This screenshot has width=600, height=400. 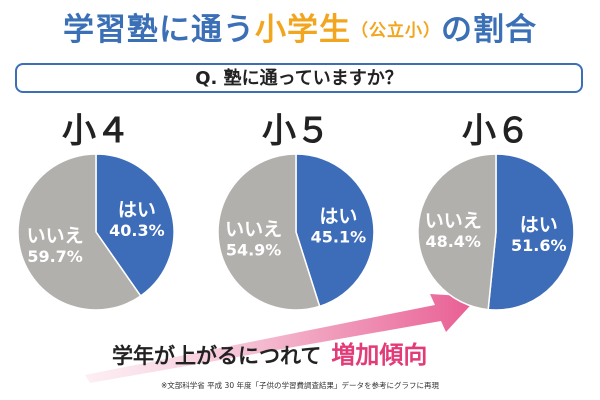 I want to click on slice-label-3-no: いいえ, so click(x=453, y=221).